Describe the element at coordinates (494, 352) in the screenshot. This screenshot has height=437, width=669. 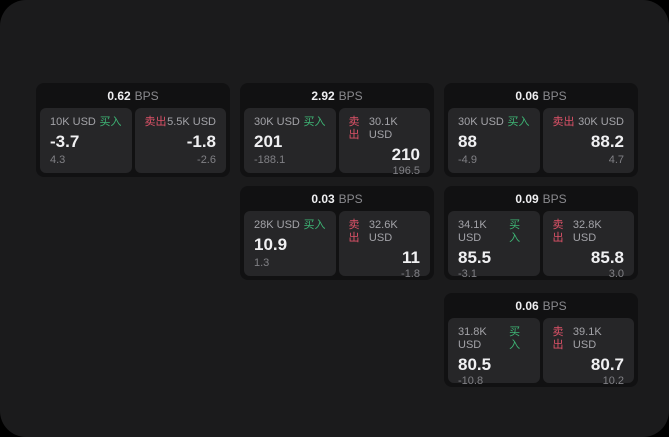
I see `buy-panel: 31.8K USD 买入 80.5 -10.8` at that location.